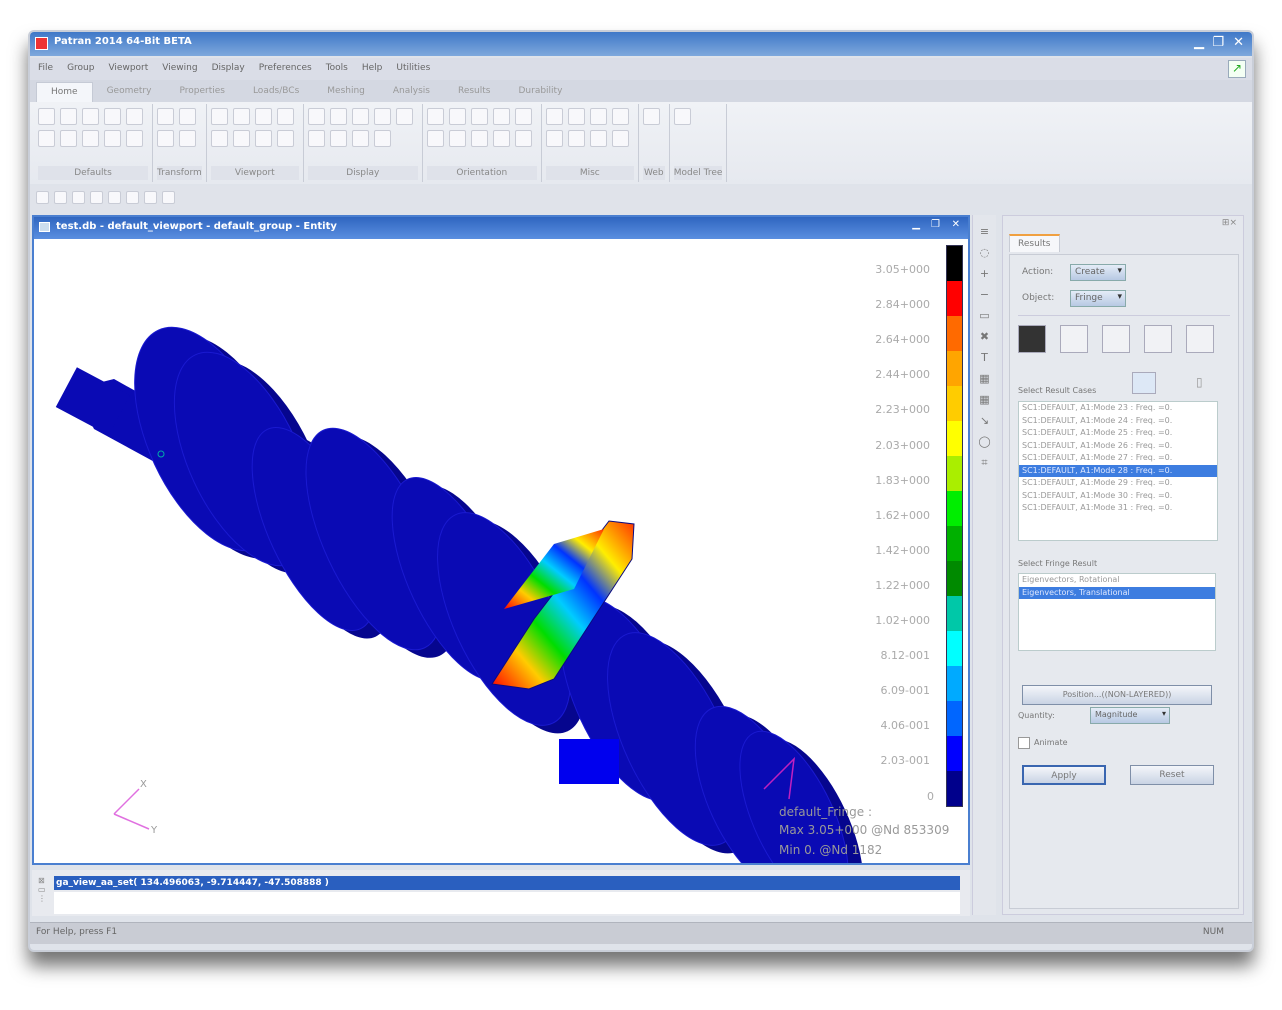 The height and width of the screenshot is (1010, 1282). I want to click on fringe-result-item: Eigenvectors, Translational, so click(1117, 592).